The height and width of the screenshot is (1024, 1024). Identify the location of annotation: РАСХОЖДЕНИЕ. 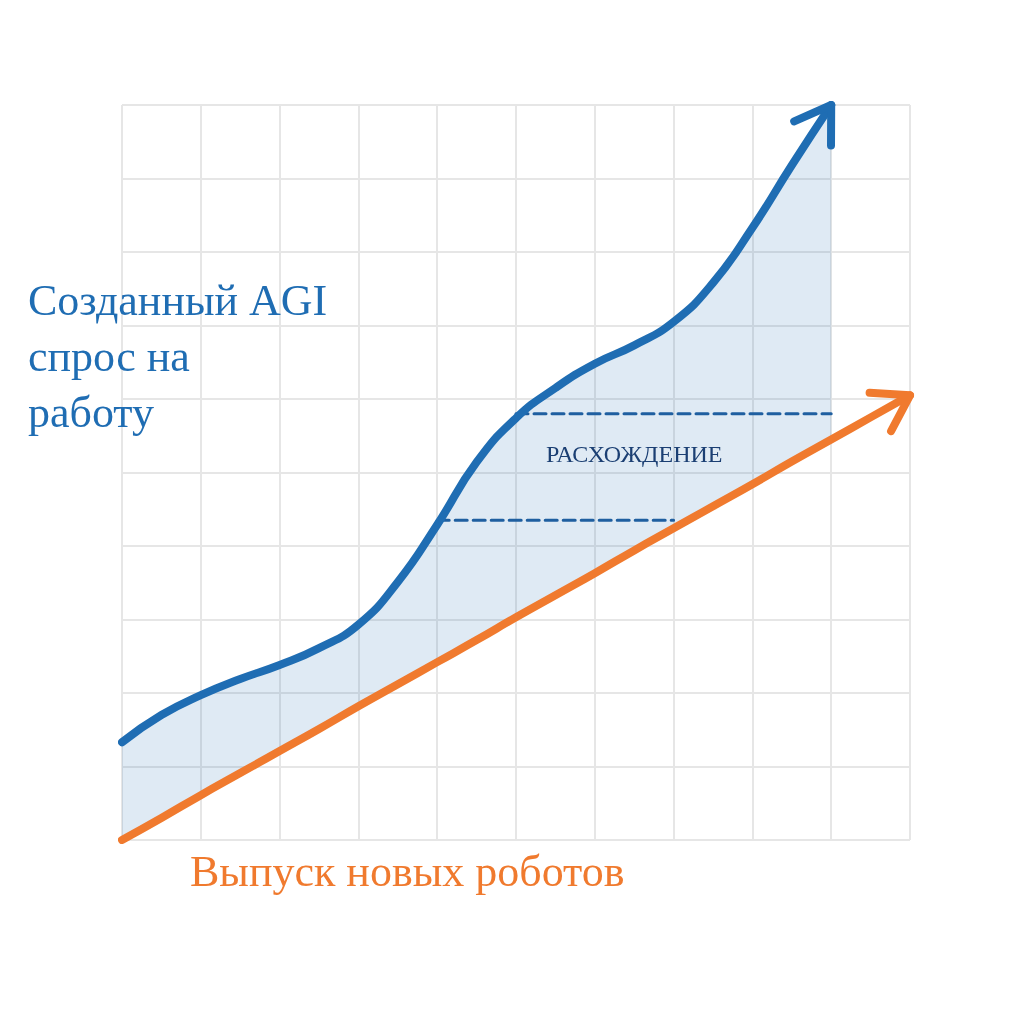
(634, 454).